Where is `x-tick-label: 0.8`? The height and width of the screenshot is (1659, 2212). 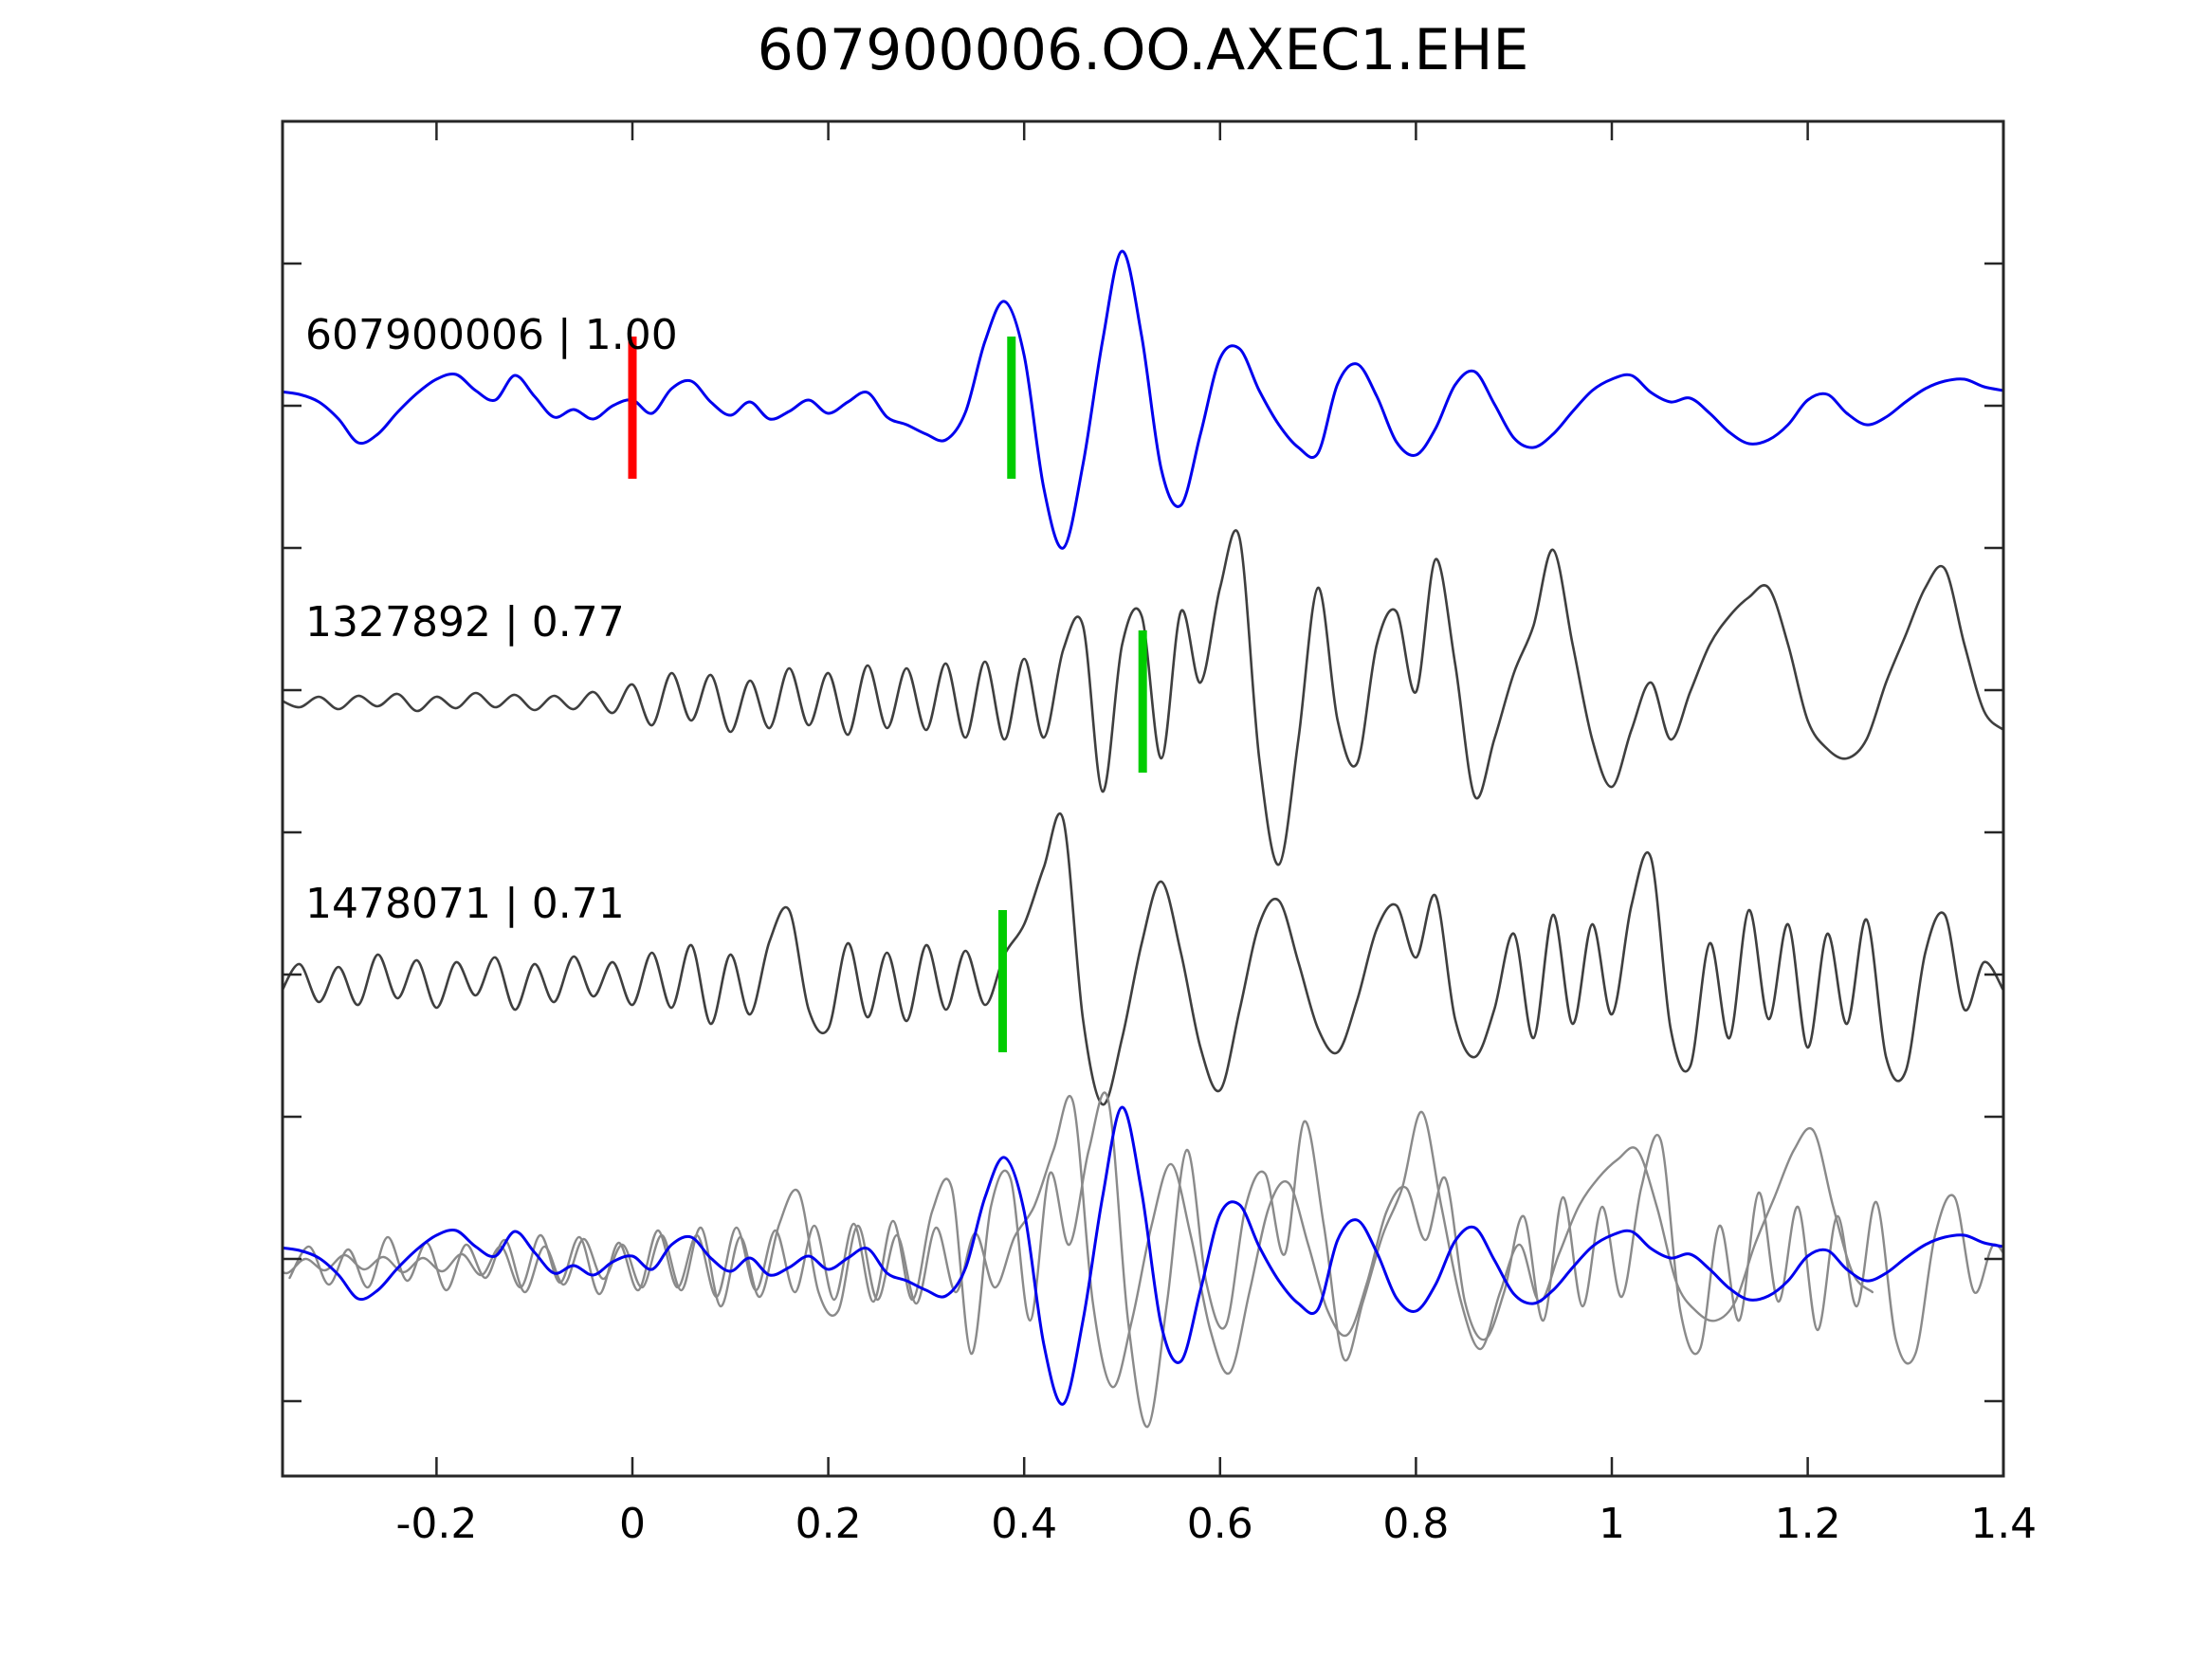
x-tick-label: 0.8 is located at coordinates (1415, 1524).